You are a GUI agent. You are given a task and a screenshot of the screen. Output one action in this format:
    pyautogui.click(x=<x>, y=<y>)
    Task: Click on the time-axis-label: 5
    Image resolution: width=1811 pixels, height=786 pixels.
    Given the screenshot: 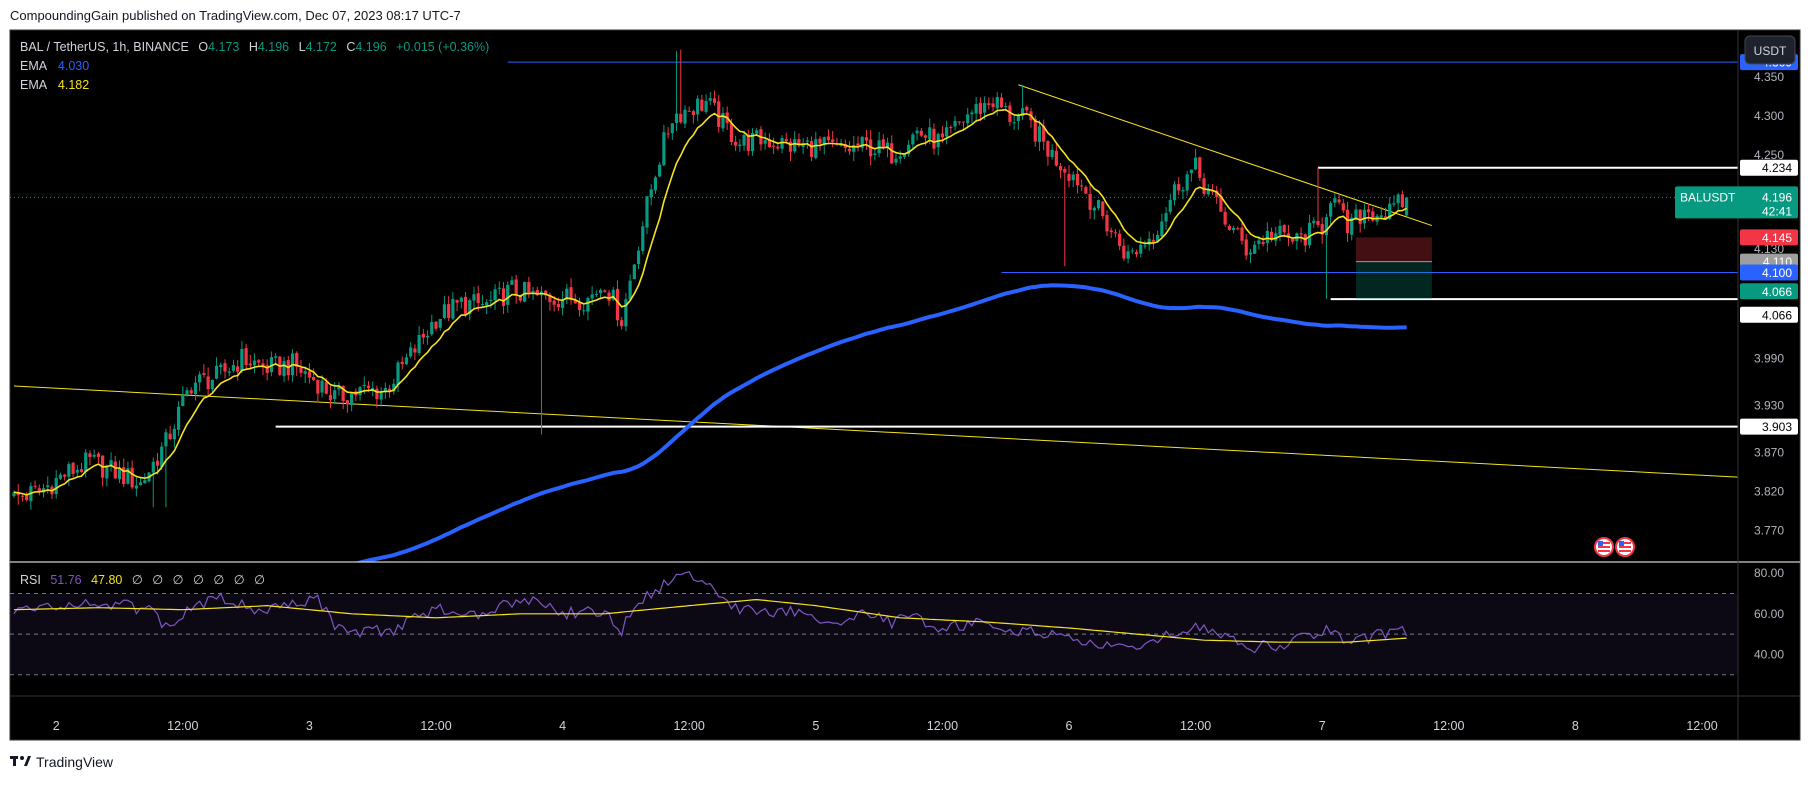 What is the action you would take?
    pyautogui.click(x=815, y=726)
    